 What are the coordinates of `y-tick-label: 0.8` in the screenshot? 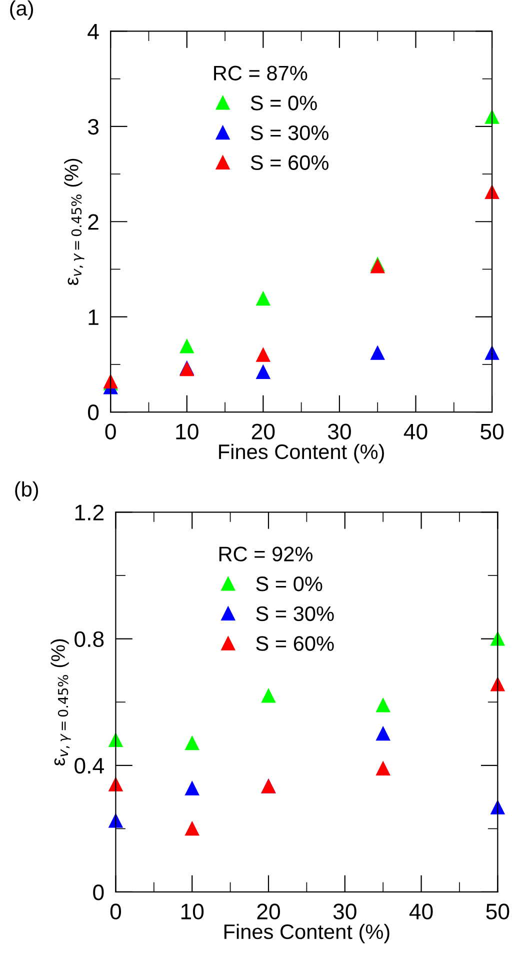 It's located at (89, 639).